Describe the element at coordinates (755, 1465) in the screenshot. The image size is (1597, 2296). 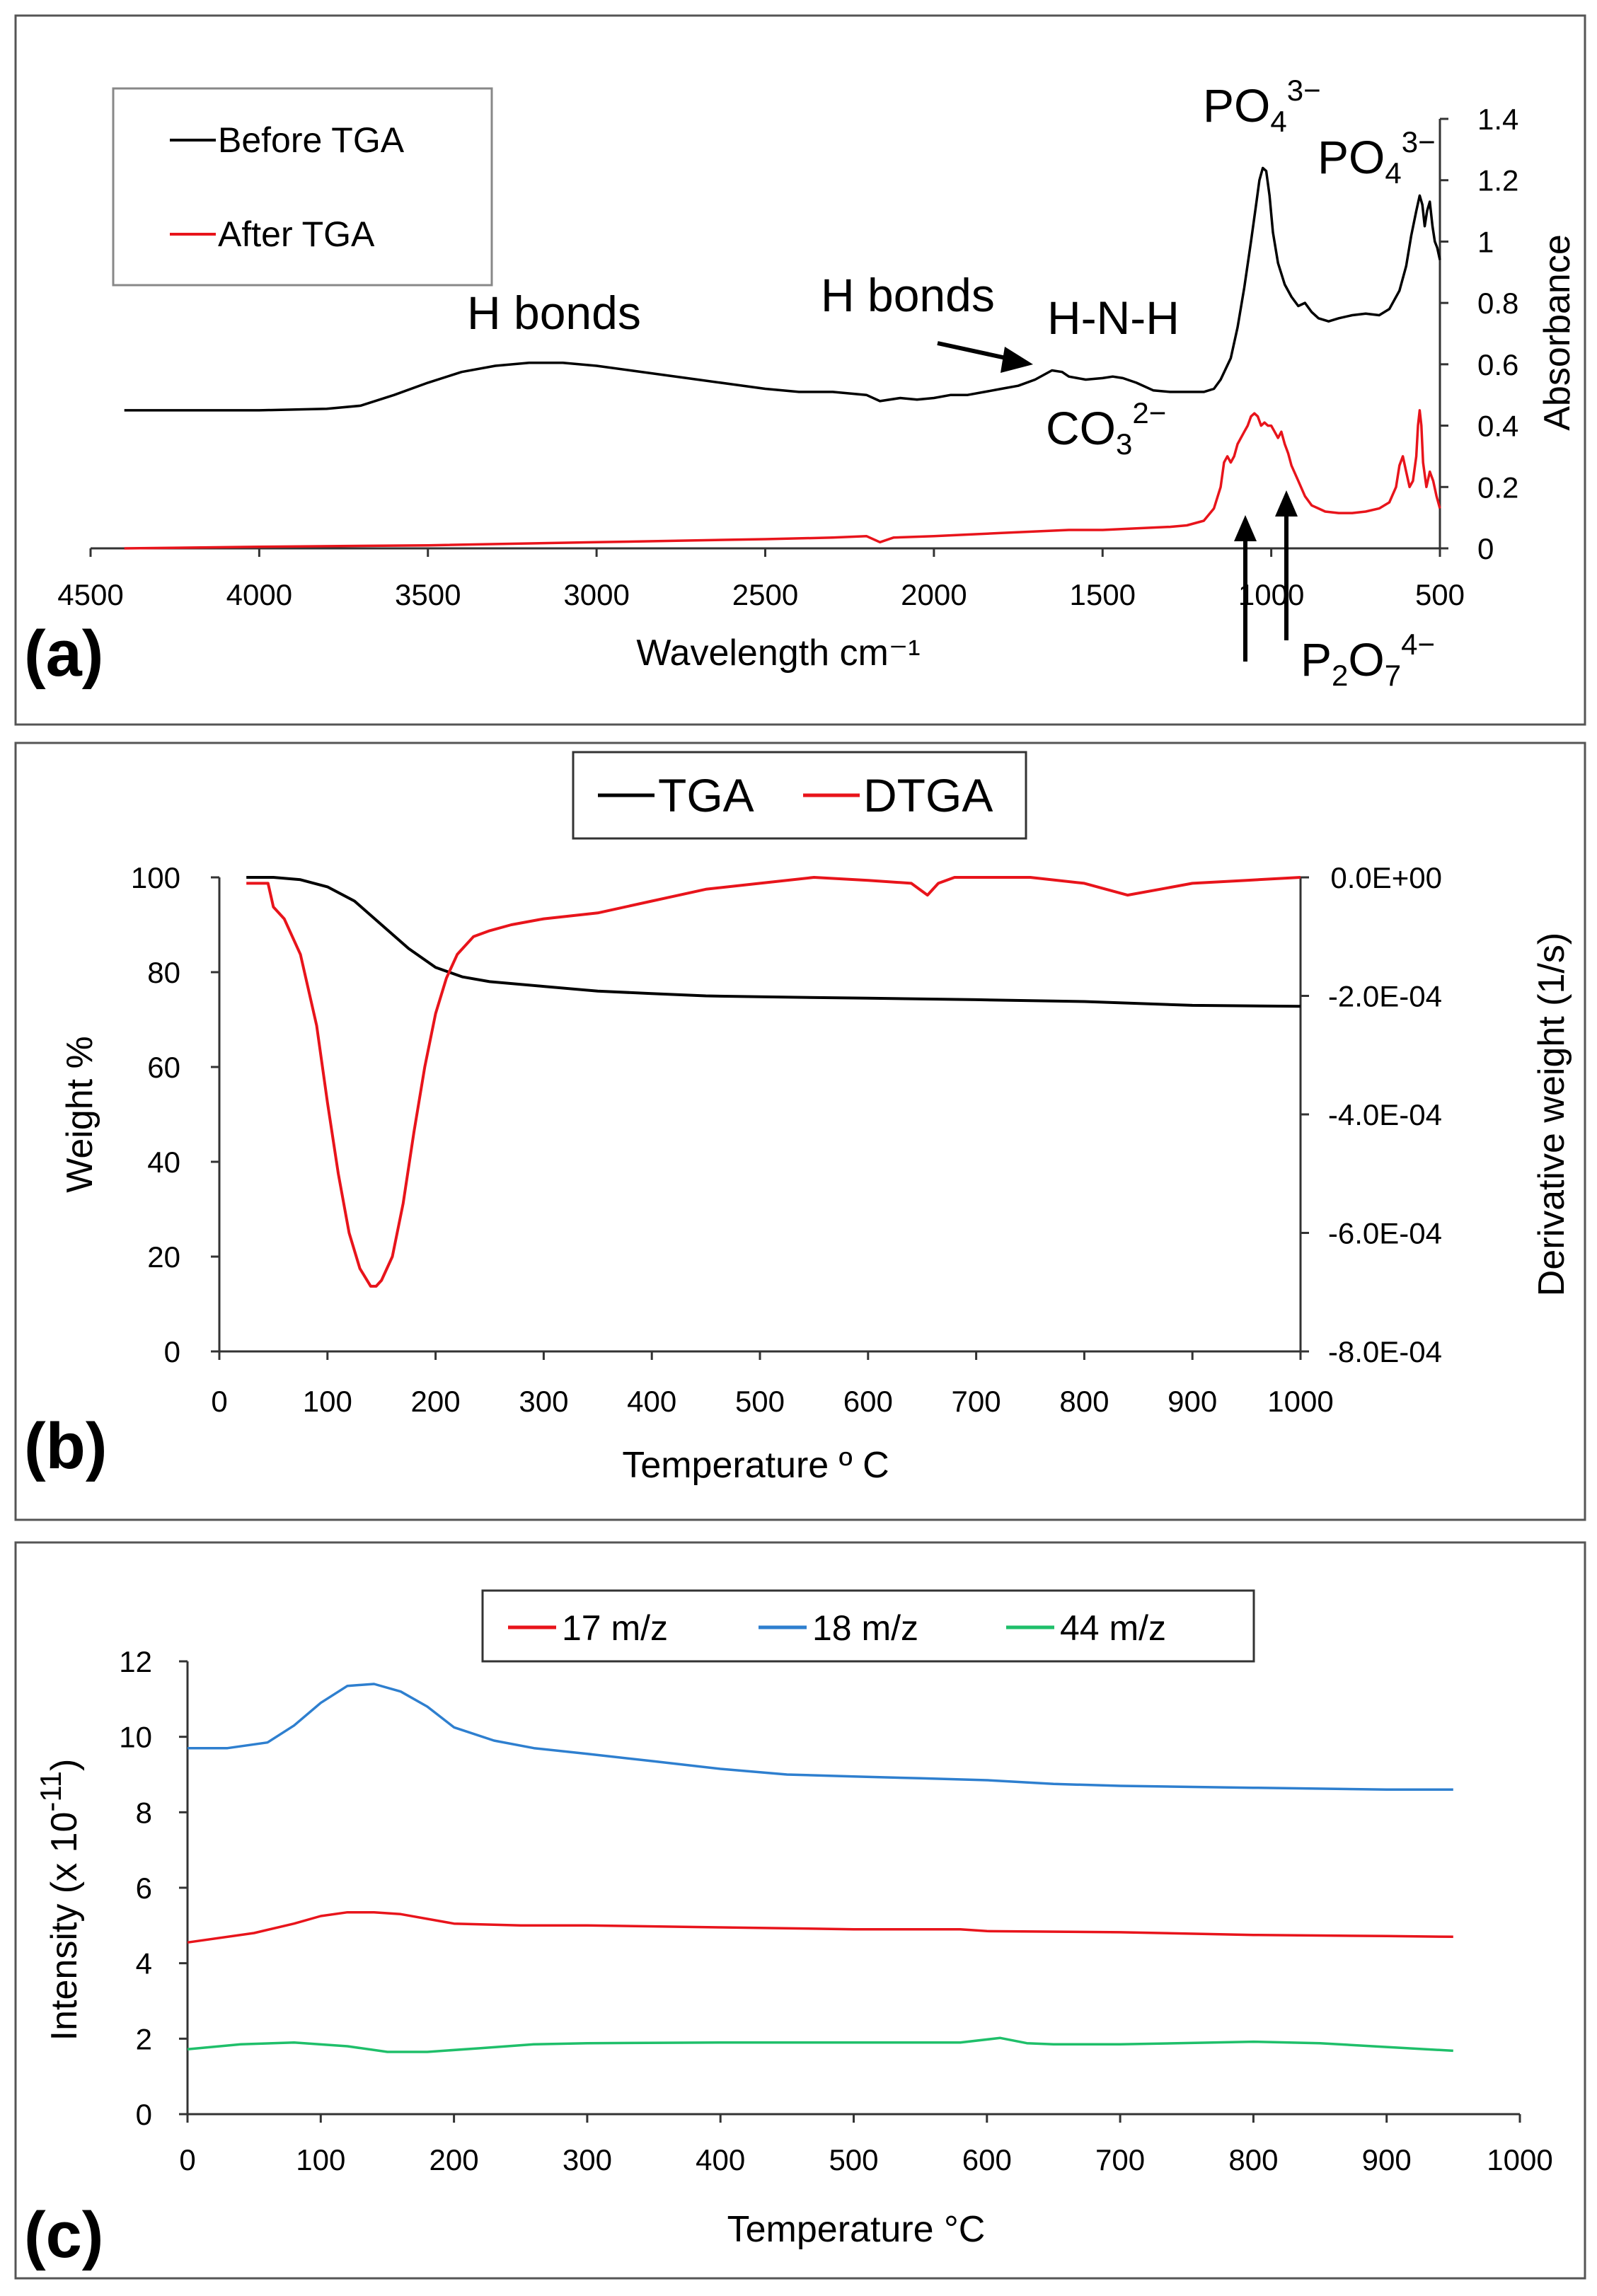
I see `x-axis-title: Temperature º C` at that location.